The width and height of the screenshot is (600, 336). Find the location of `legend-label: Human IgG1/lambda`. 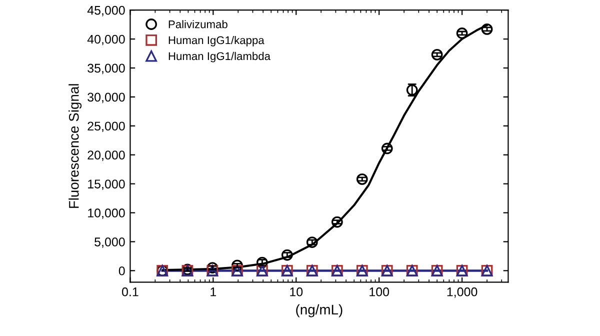

legend-label: Human IgG1/lambda is located at coordinates (219, 57).